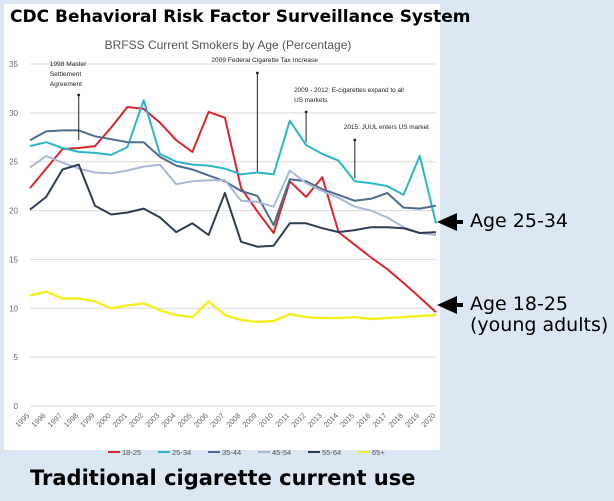  What do you see at coordinates (347, 420) in the screenshot?
I see `x-tick-label: 2015` at bounding box center [347, 420].